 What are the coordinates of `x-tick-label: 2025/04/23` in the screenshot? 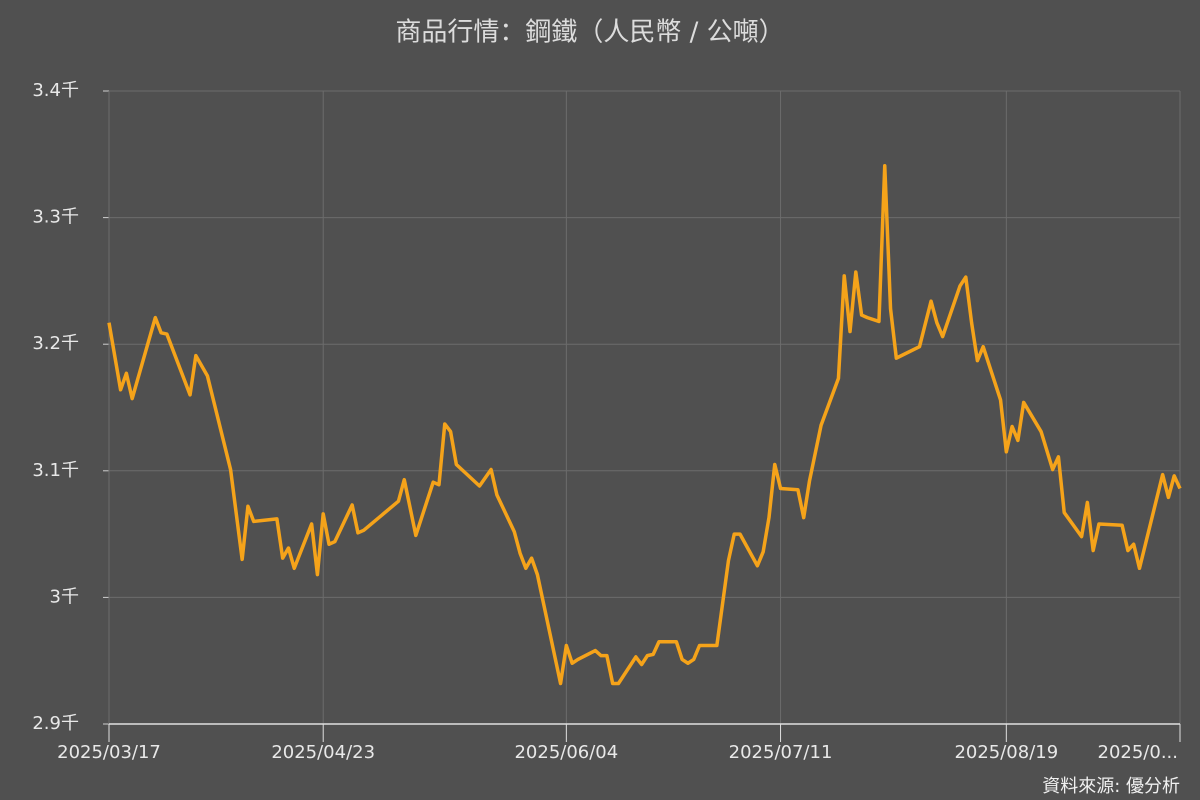 It's located at (323, 752).